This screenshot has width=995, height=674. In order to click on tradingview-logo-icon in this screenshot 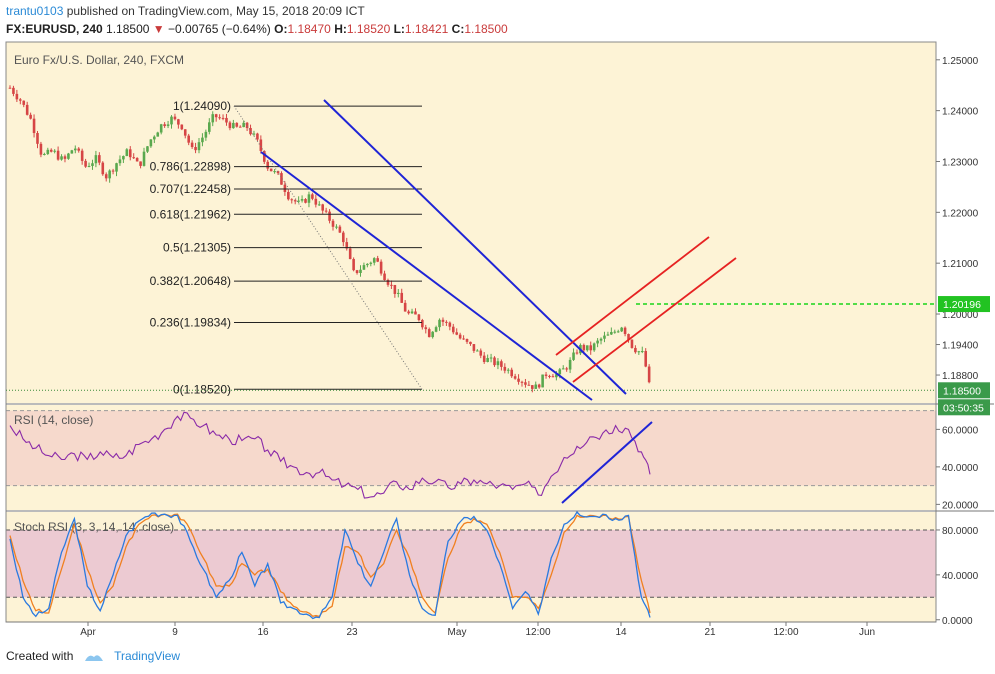, I will do `click(93, 658)`.